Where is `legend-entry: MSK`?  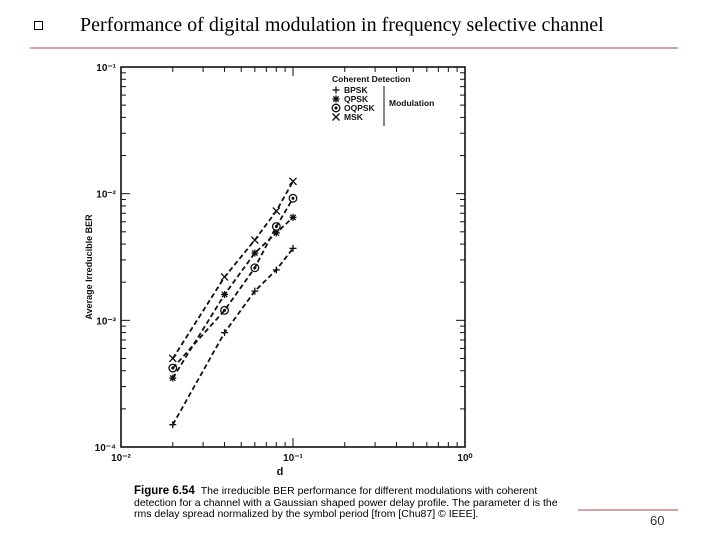 legend-entry: MSK is located at coordinates (354, 117).